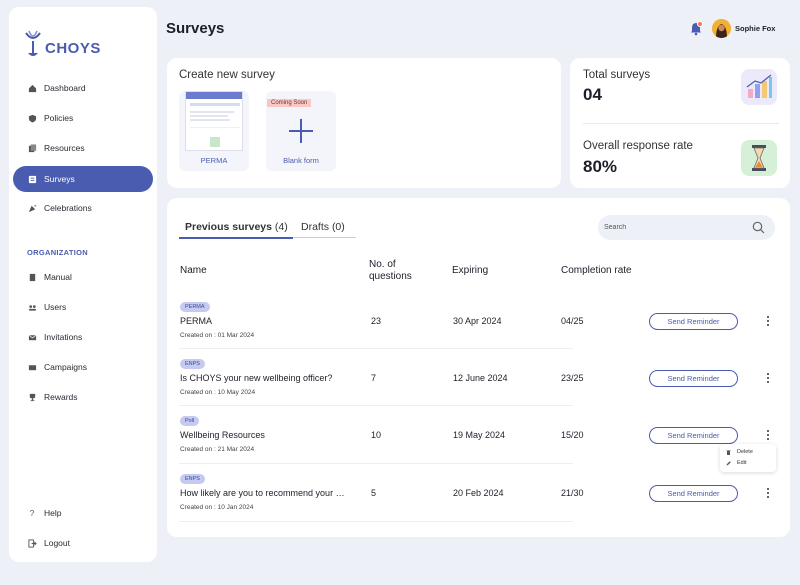 This screenshot has height=585, width=800. I want to click on sidebar-item-surveys: Surveys, so click(83, 179).